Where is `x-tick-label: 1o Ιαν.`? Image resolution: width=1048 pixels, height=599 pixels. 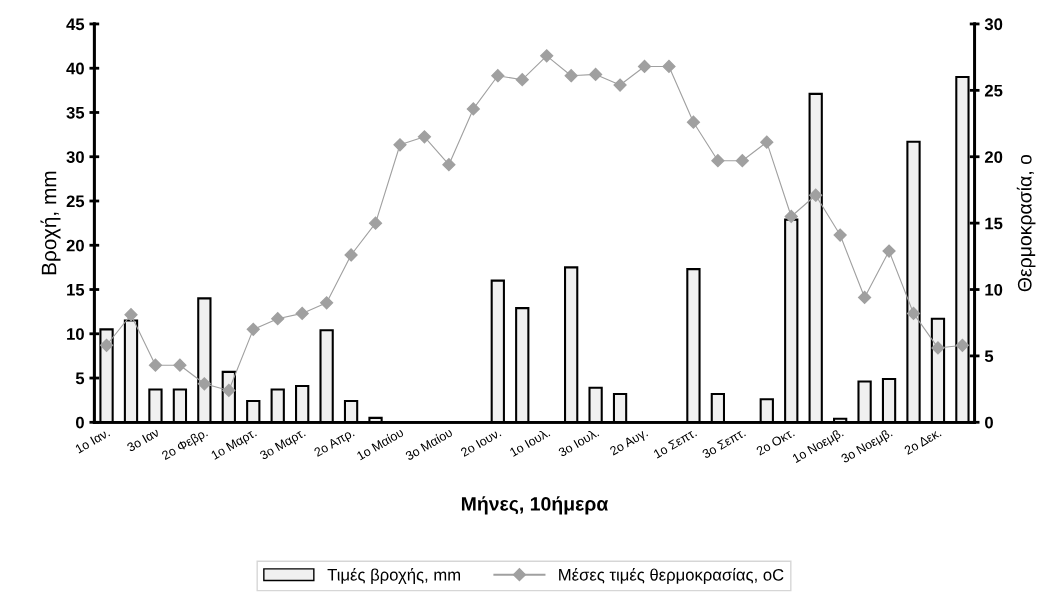
x-tick-label: 1o Ιαν. is located at coordinates (92, 441).